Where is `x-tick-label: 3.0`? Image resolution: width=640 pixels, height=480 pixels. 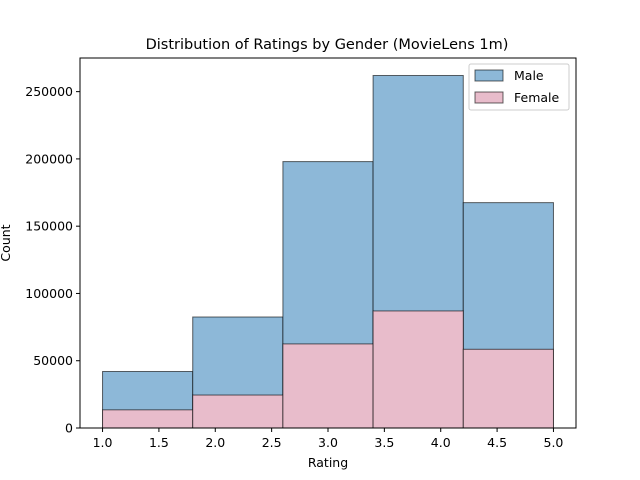
x-tick-label: 3.0 is located at coordinates (328, 442).